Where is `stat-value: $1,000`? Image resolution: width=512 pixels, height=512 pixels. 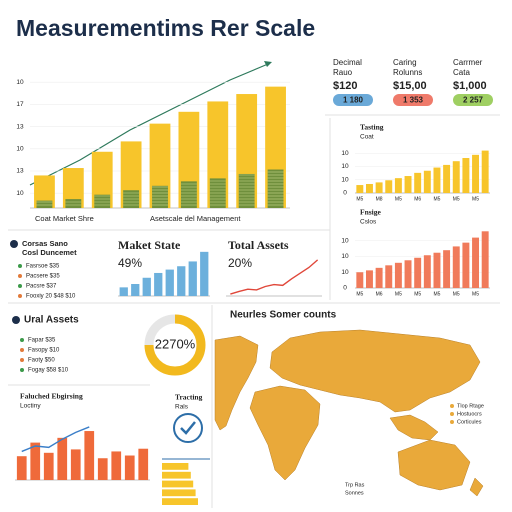
stat-value: $1,000 is located at coordinates (470, 86).